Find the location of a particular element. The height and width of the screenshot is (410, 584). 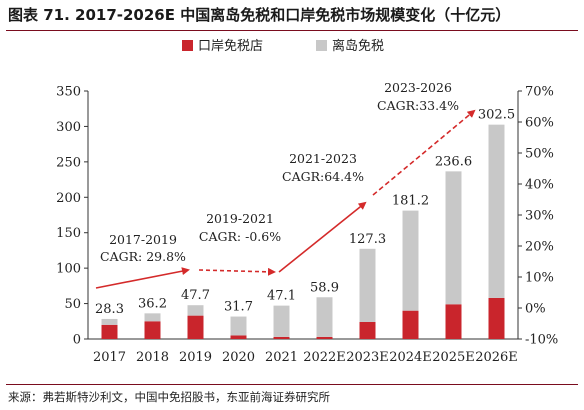

total-label-2021: 47.1 is located at coordinates (281, 296).